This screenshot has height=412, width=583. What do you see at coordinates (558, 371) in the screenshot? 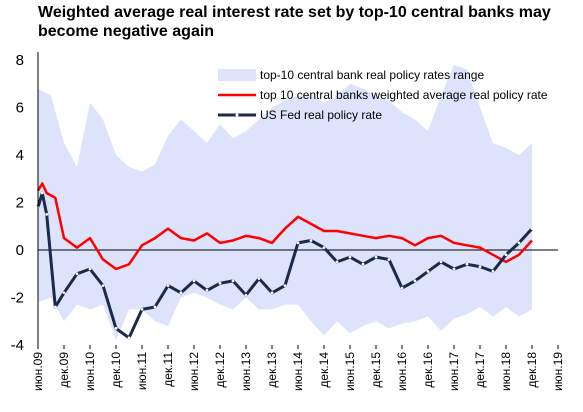
I see `x-tick-label: июн.19` at bounding box center [558, 371].